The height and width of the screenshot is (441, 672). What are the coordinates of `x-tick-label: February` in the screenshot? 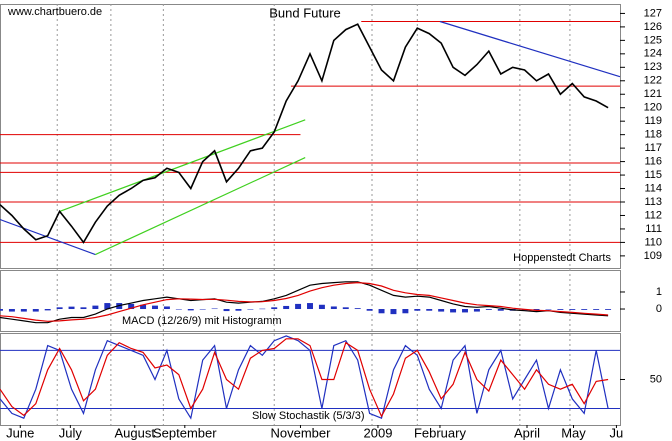 It's located at (440, 432).